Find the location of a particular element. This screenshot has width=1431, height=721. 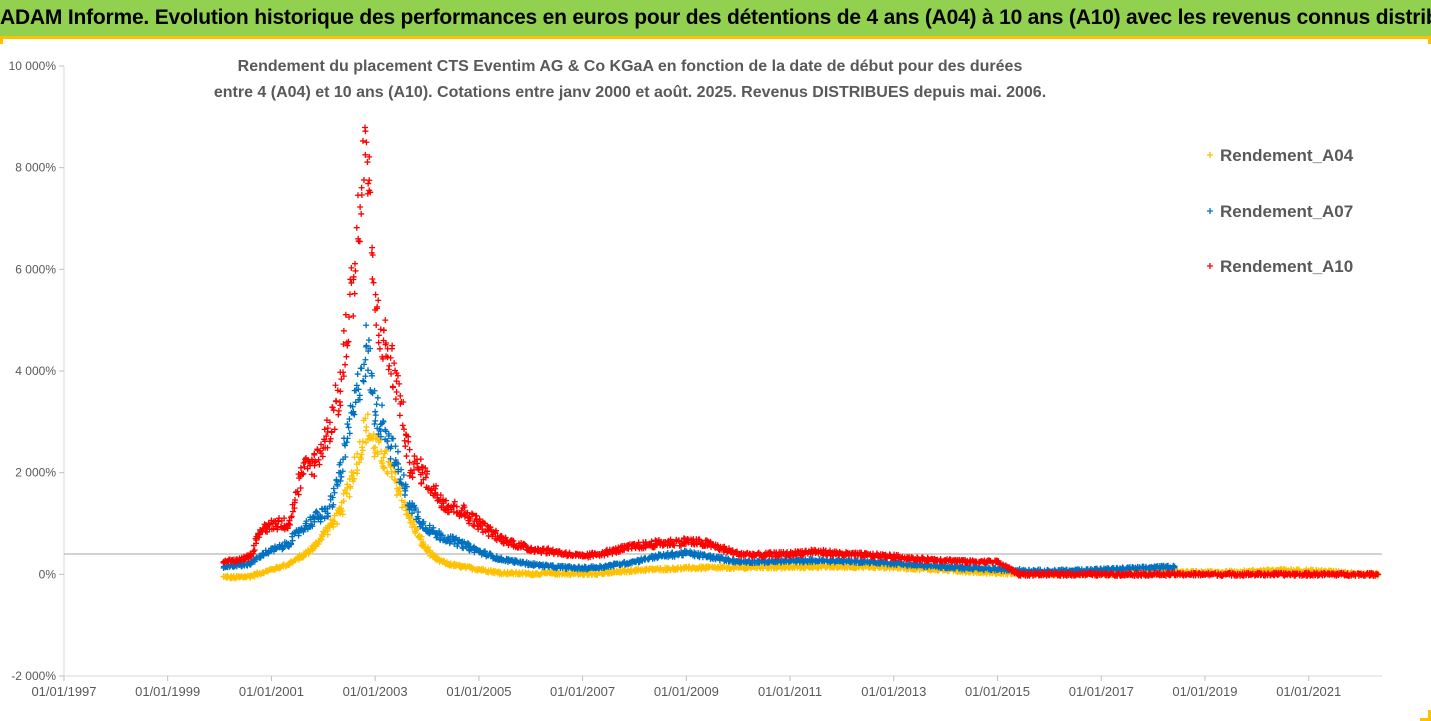

x-tick-label: 01/01/2009 is located at coordinates (686, 691).